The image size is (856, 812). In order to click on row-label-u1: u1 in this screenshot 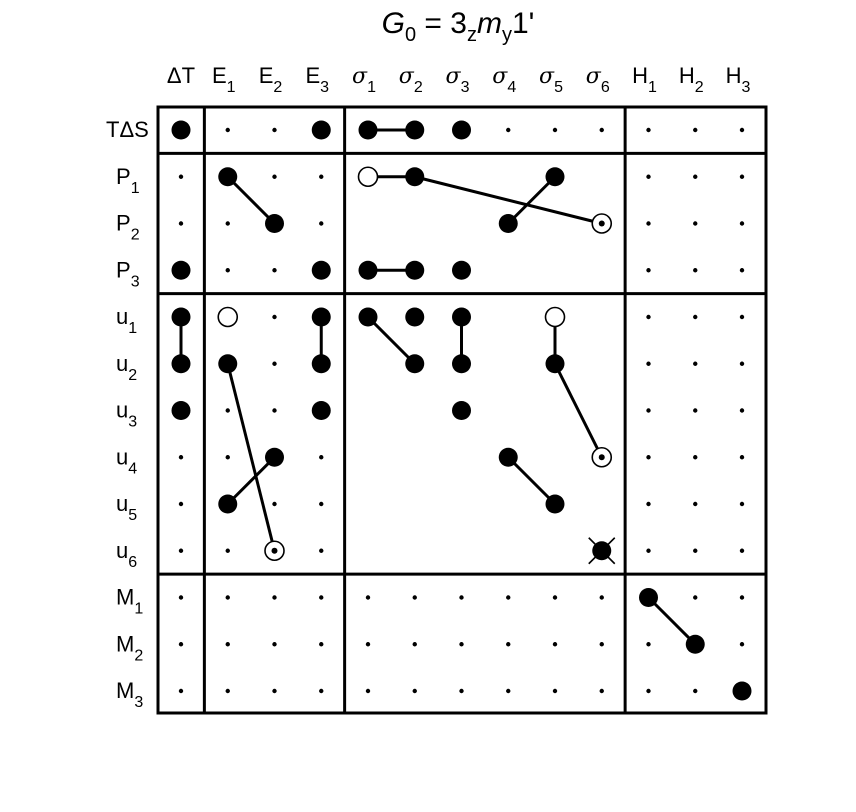, I will do `click(126, 320)`.